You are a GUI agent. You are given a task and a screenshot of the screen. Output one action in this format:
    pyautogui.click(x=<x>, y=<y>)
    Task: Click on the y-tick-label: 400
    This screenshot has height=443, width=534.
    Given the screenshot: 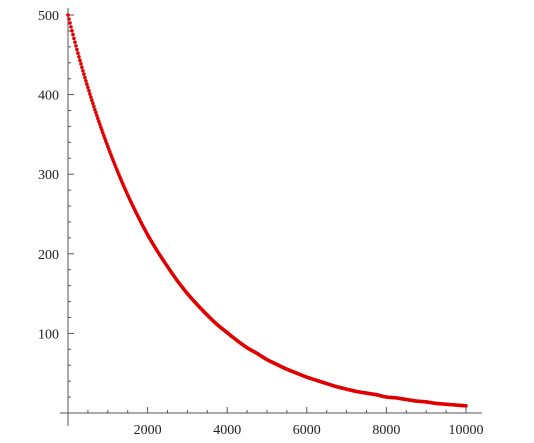 What is the action you would take?
    pyautogui.click(x=48, y=96)
    